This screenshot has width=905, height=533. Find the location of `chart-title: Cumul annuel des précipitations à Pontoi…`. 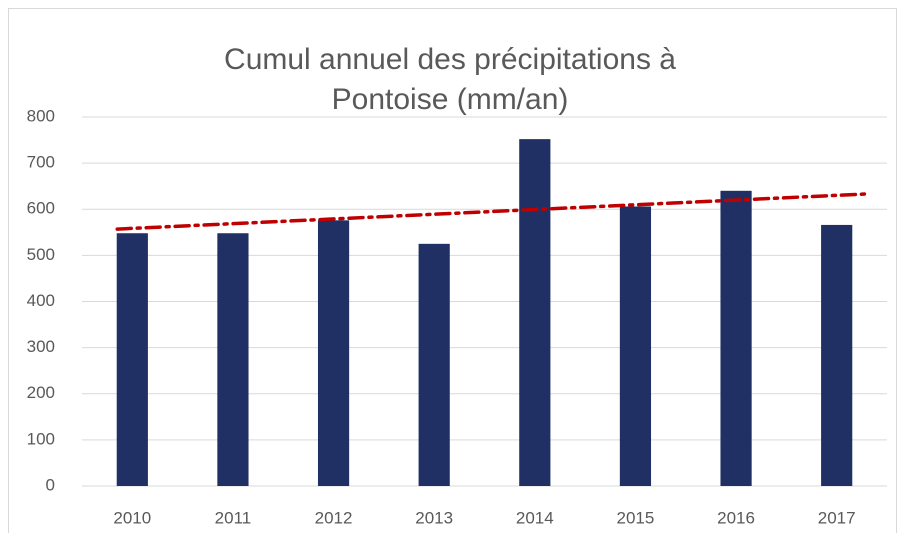

chart-title: Cumul annuel des précipitations à Pontoi… is located at coordinates (450, 79).